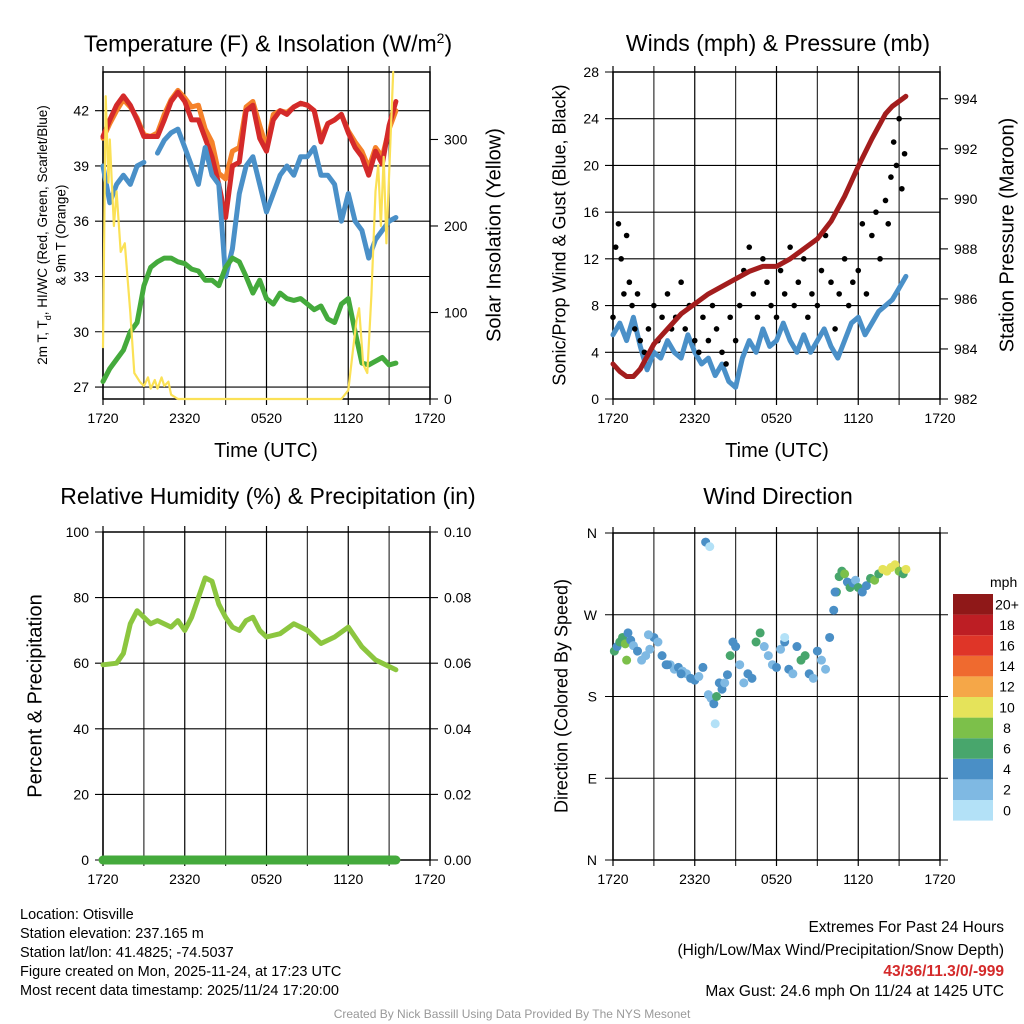  Describe the element at coordinates (943, 971) in the screenshot. I see `extremes-values: 43/36/11.3/0/-999` at that location.